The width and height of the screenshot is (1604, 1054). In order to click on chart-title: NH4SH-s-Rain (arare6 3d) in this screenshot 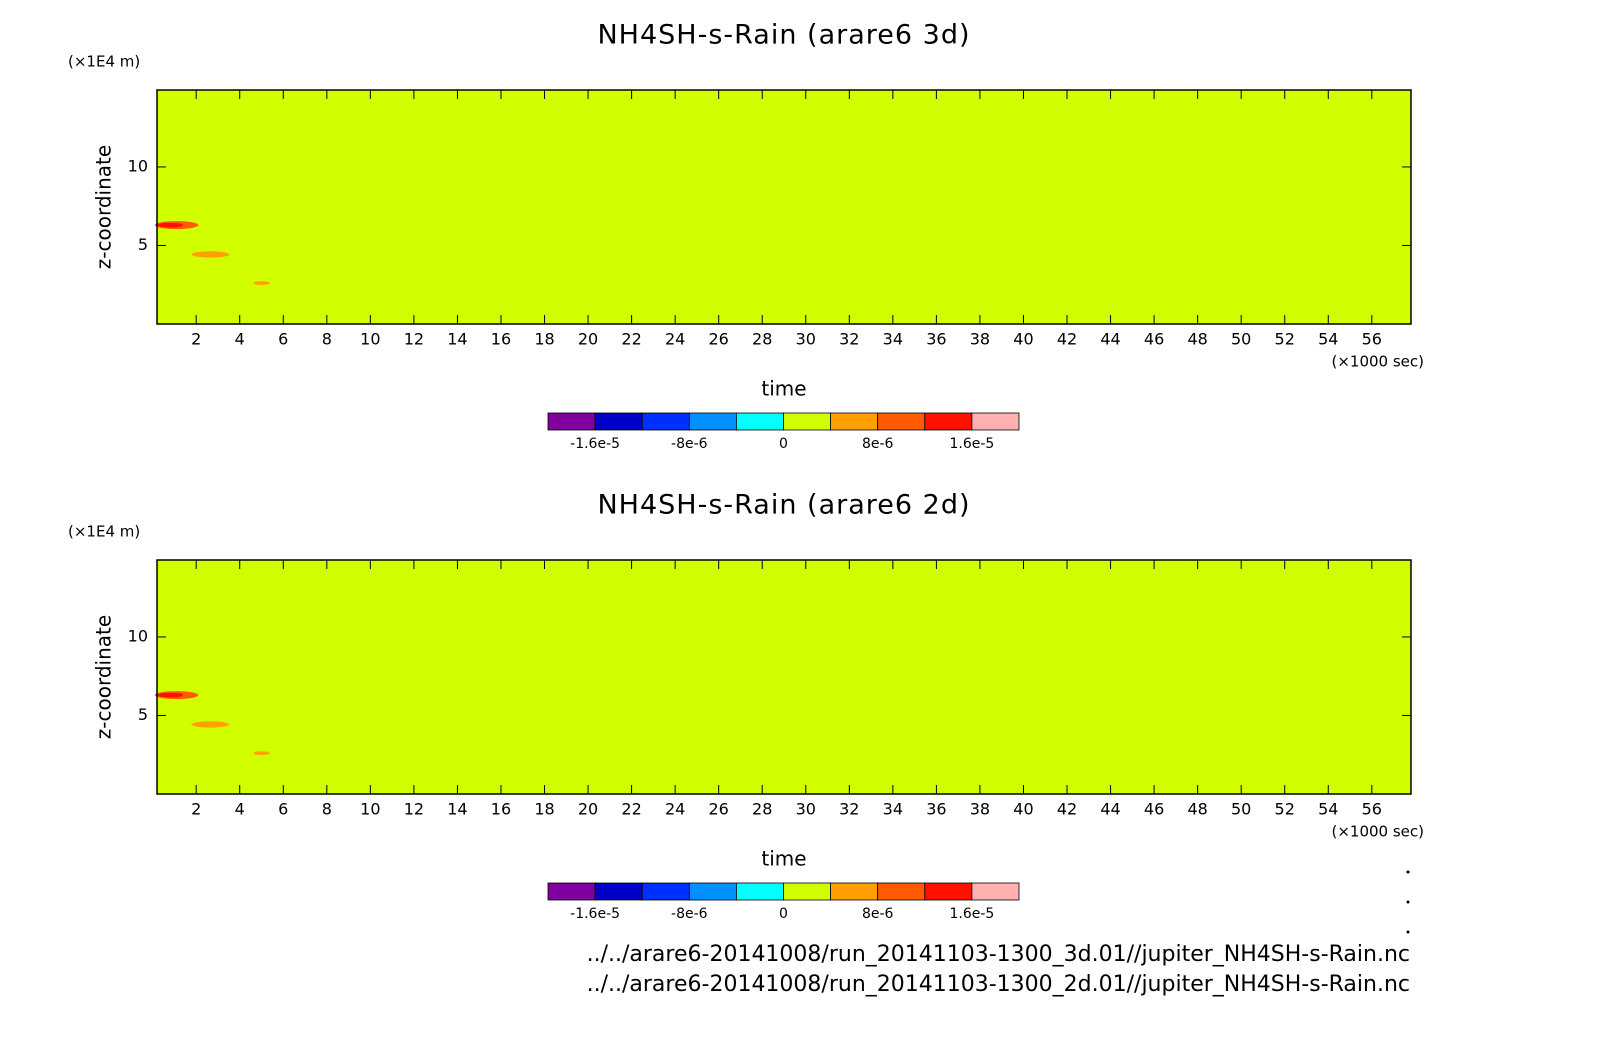, I will do `click(783, 35)`.